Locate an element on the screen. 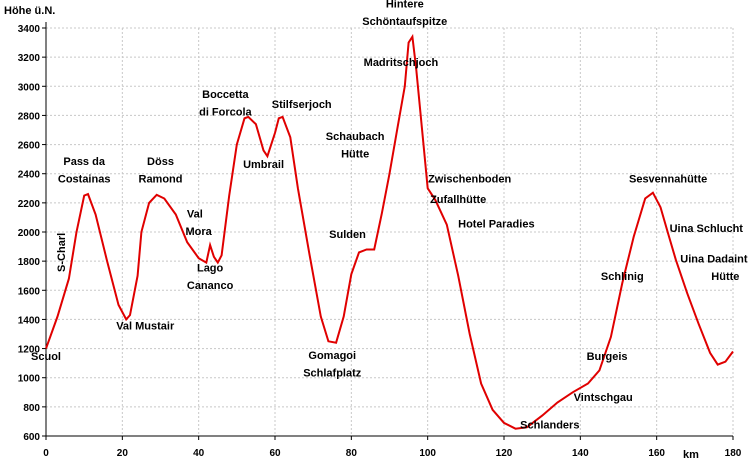  annotation-label: Mora is located at coordinates (199, 232).